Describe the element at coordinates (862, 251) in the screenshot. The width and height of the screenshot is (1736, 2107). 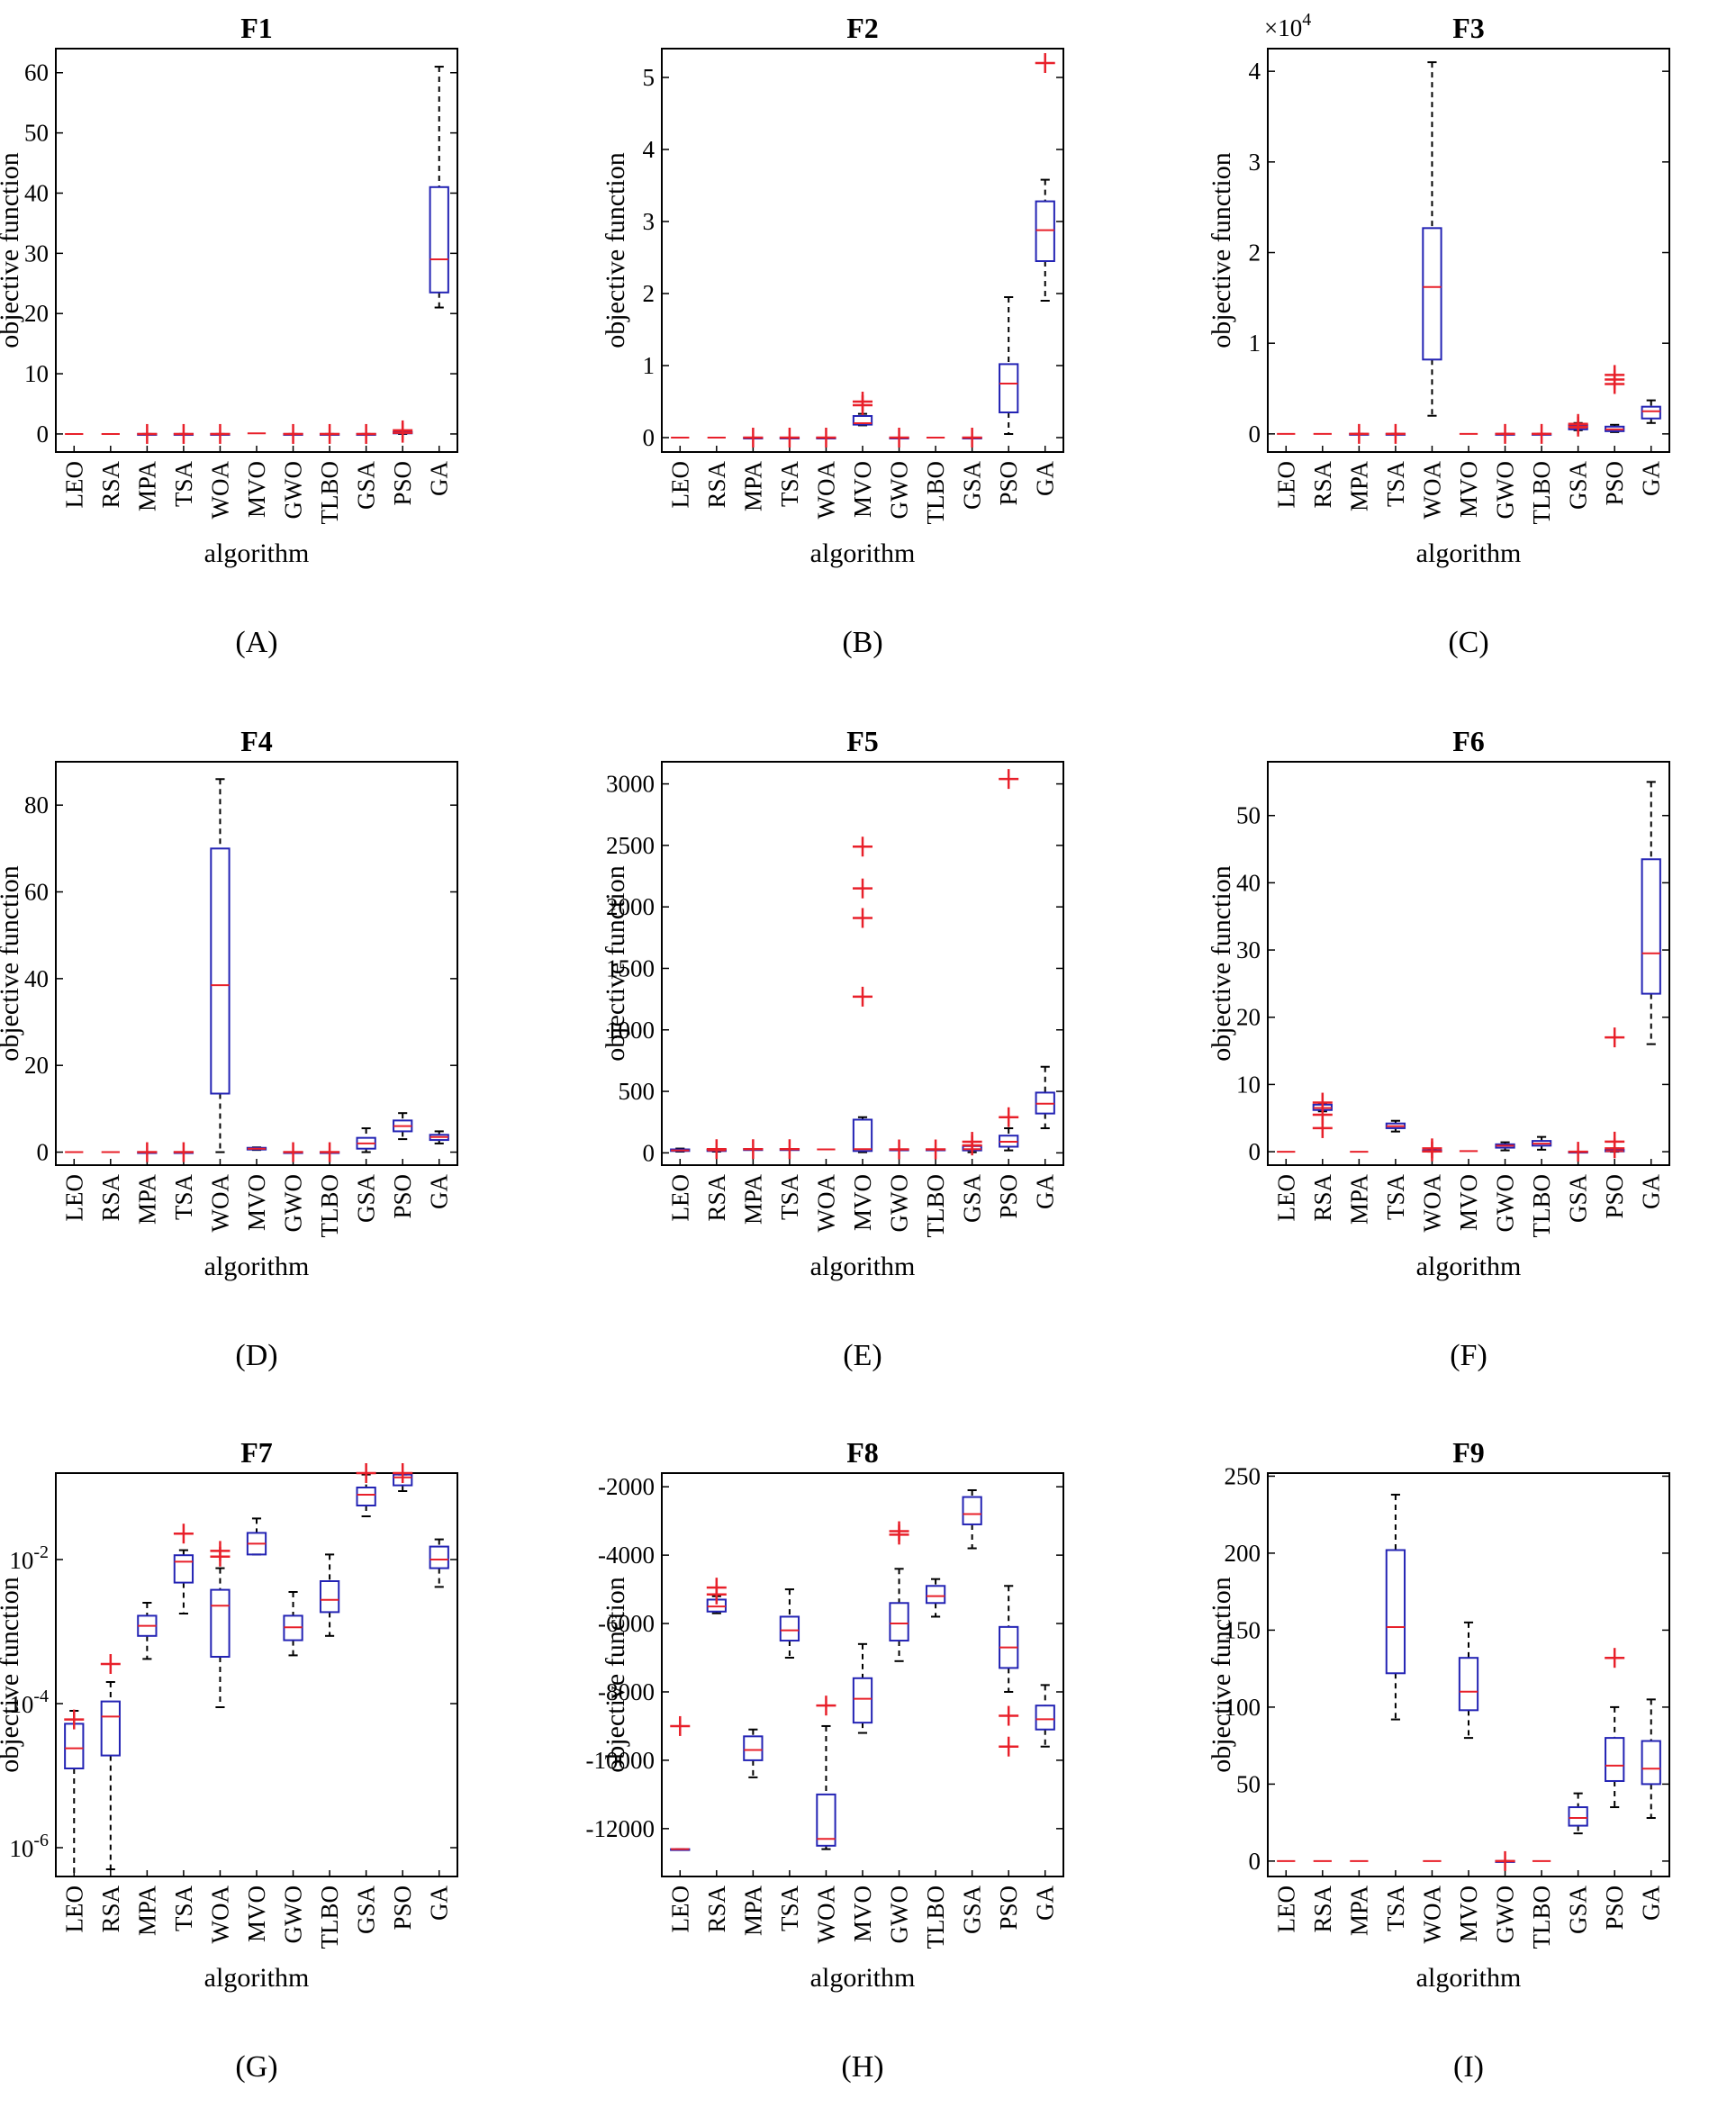
I see `axis-frame` at that location.